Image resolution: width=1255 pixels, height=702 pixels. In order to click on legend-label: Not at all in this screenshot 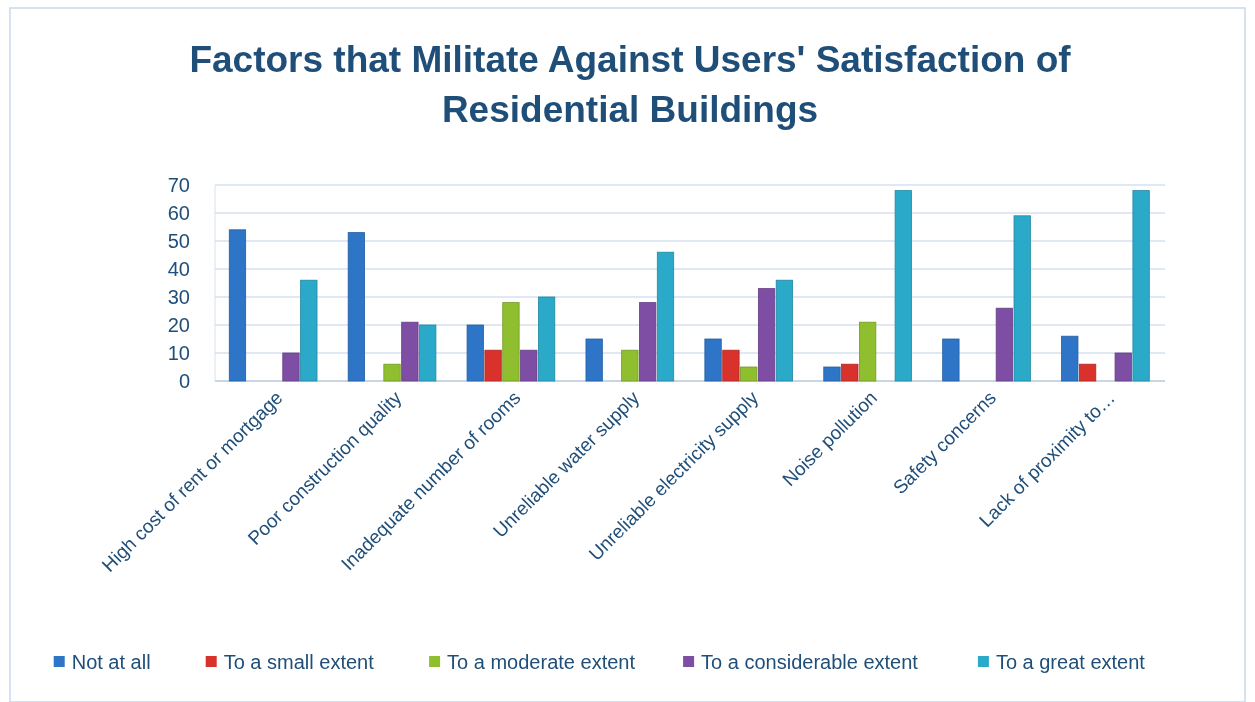, I will do `click(111, 662)`.